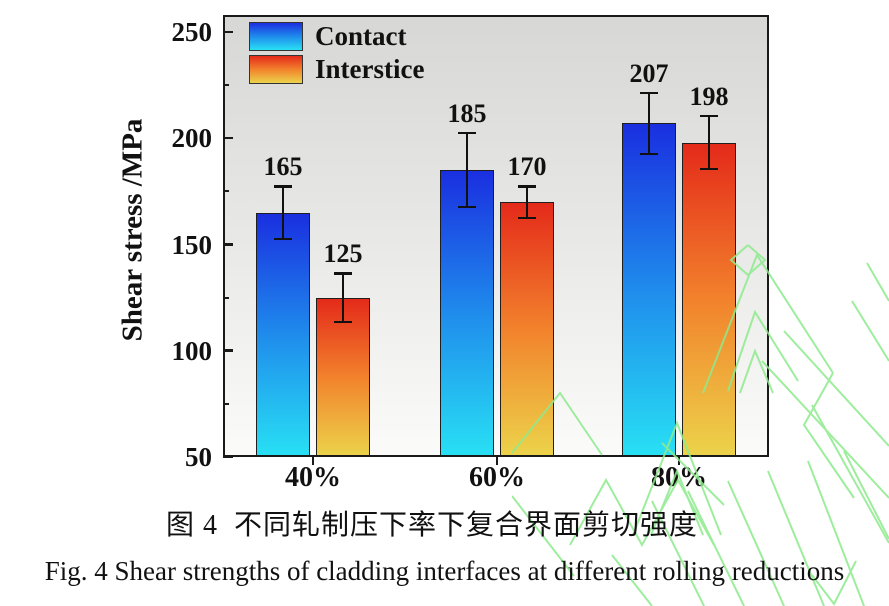  What do you see at coordinates (343, 377) in the screenshot?
I see `bar-interstice-40%` at bounding box center [343, 377].